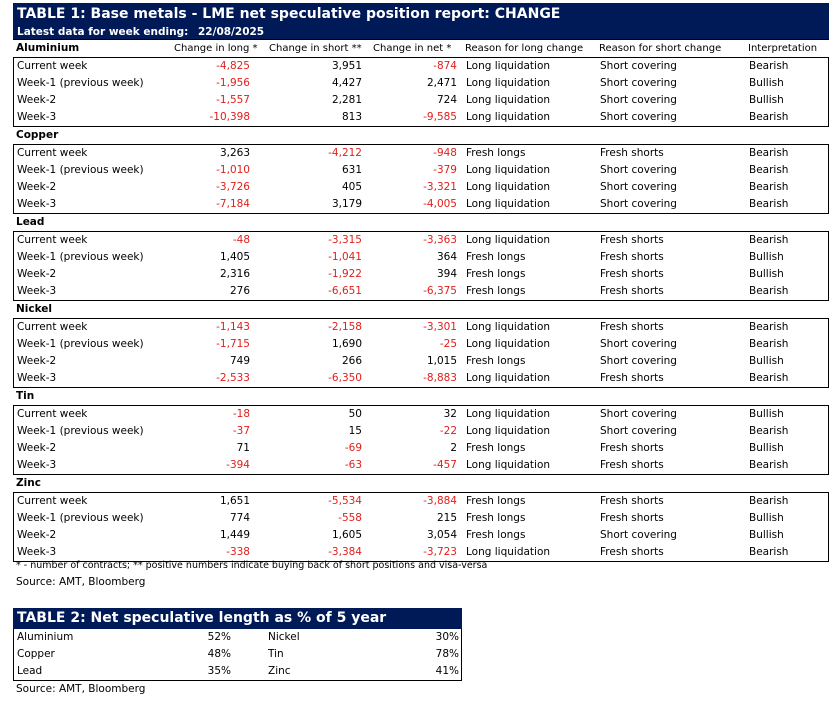 This screenshot has width=839, height=701. What do you see at coordinates (315, 48) in the screenshot?
I see `column-header-short: Change in short **` at bounding box center [315, 48].